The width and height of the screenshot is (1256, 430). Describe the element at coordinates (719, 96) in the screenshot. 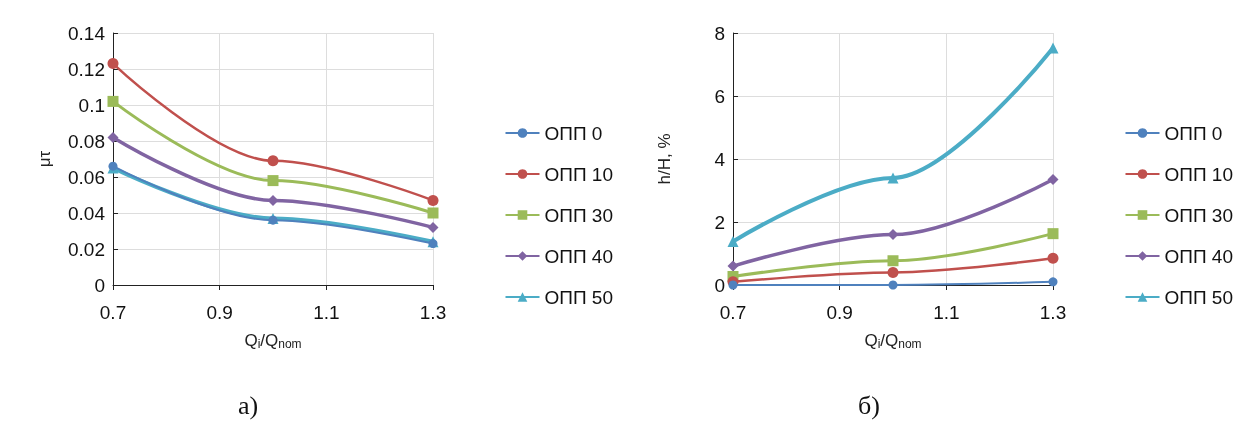

I see `y-tick-label: 6` at that location.